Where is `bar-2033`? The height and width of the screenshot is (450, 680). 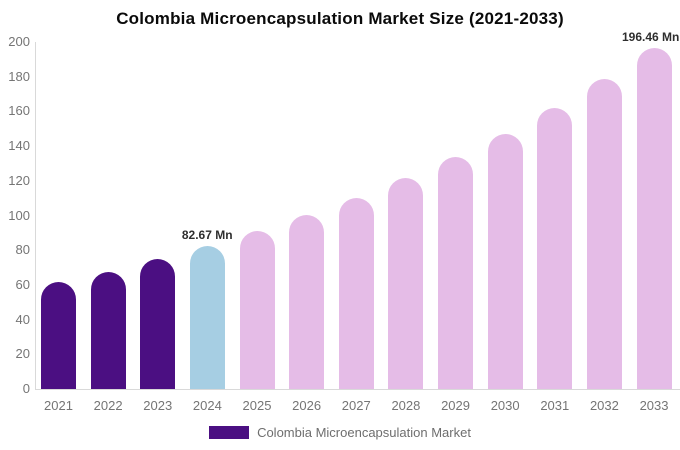 bar-2033 is located at coordinates (654, 218).